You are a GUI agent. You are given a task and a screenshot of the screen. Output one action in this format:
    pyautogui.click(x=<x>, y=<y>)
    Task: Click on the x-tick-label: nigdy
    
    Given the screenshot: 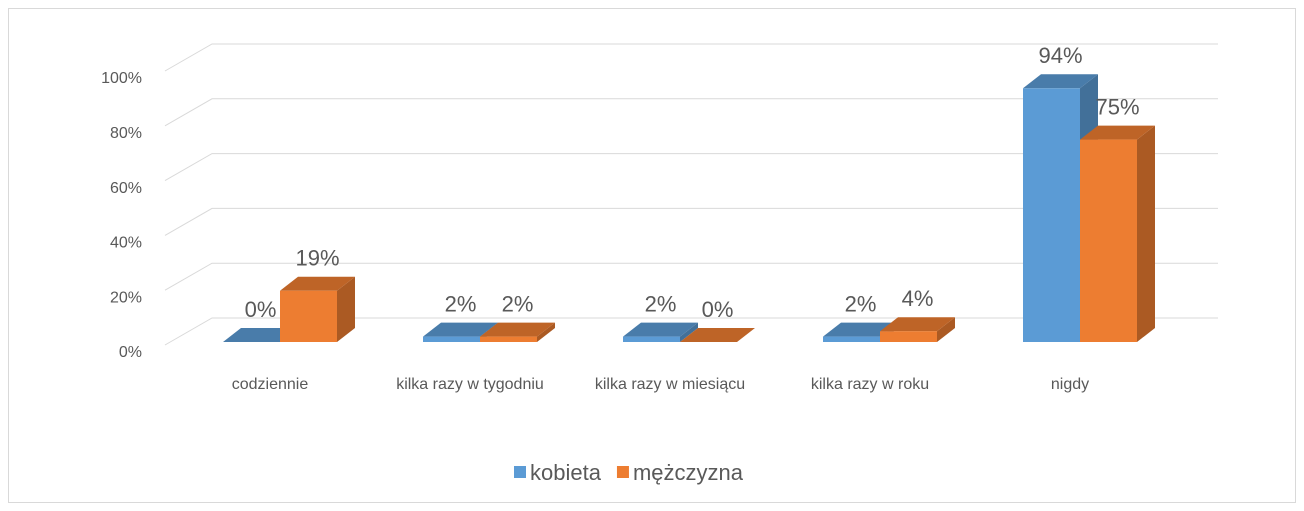 What is the action you would take?
    pyautogui.click(x=1070, y=384)
    